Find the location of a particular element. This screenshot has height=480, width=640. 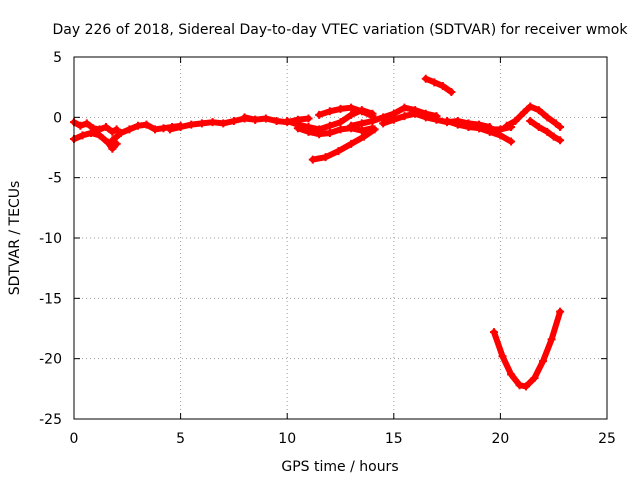

x-axis-label: GPS time / hours is located at coordinates (339, 467).